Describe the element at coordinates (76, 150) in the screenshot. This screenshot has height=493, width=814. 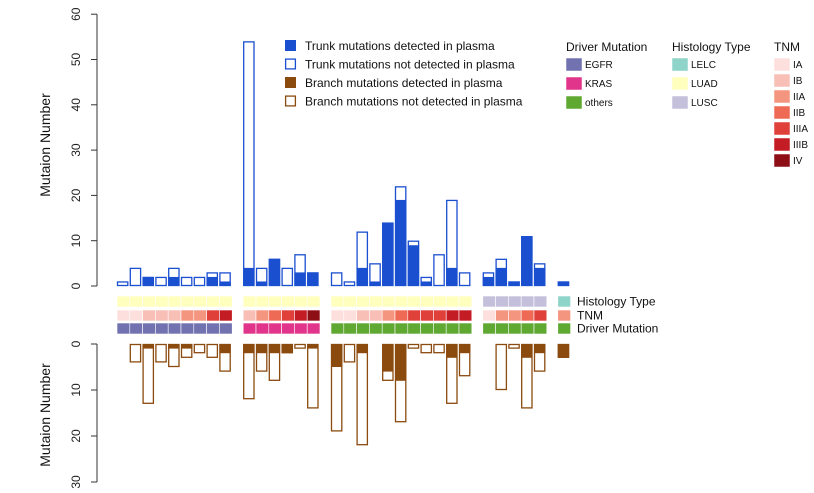
I see `top-axis-tick-label: 30` at that location.